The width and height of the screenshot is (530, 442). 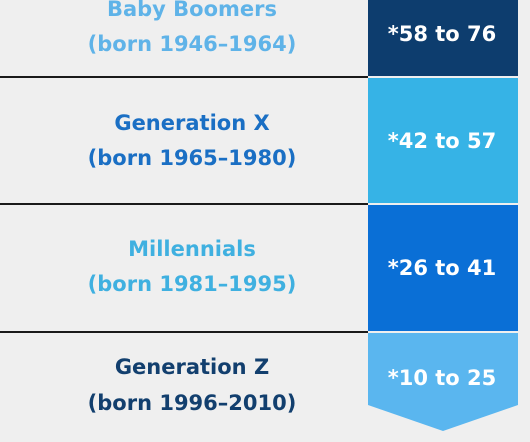 What do you see at coordinates (192, 403) in the screenshot?
I see `birth-years: (born 1996–2010)` at bounding box center [192, 403].